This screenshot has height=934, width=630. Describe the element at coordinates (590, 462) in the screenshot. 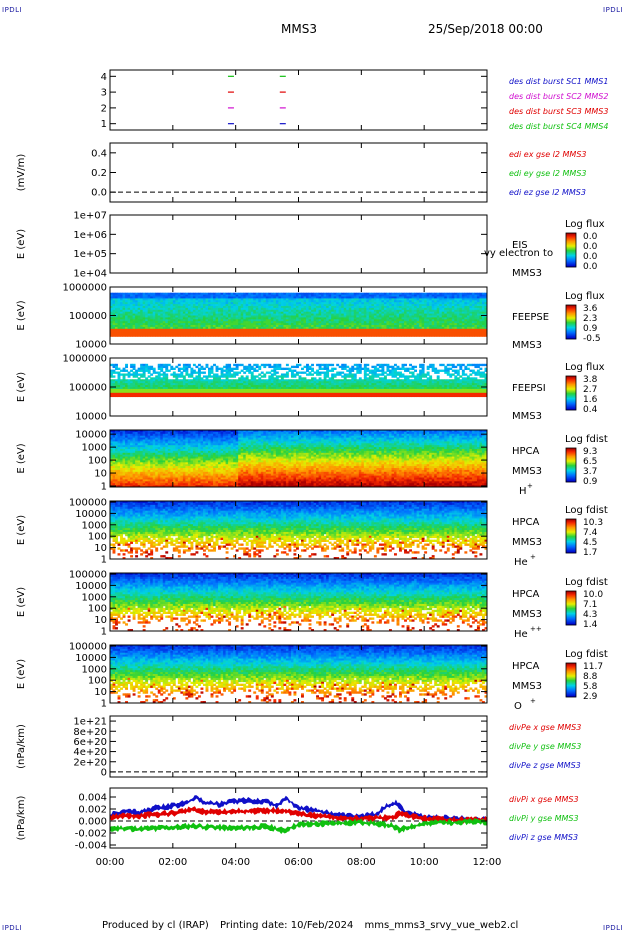

I see `colorbar-tick-label: 6.5` at that location.